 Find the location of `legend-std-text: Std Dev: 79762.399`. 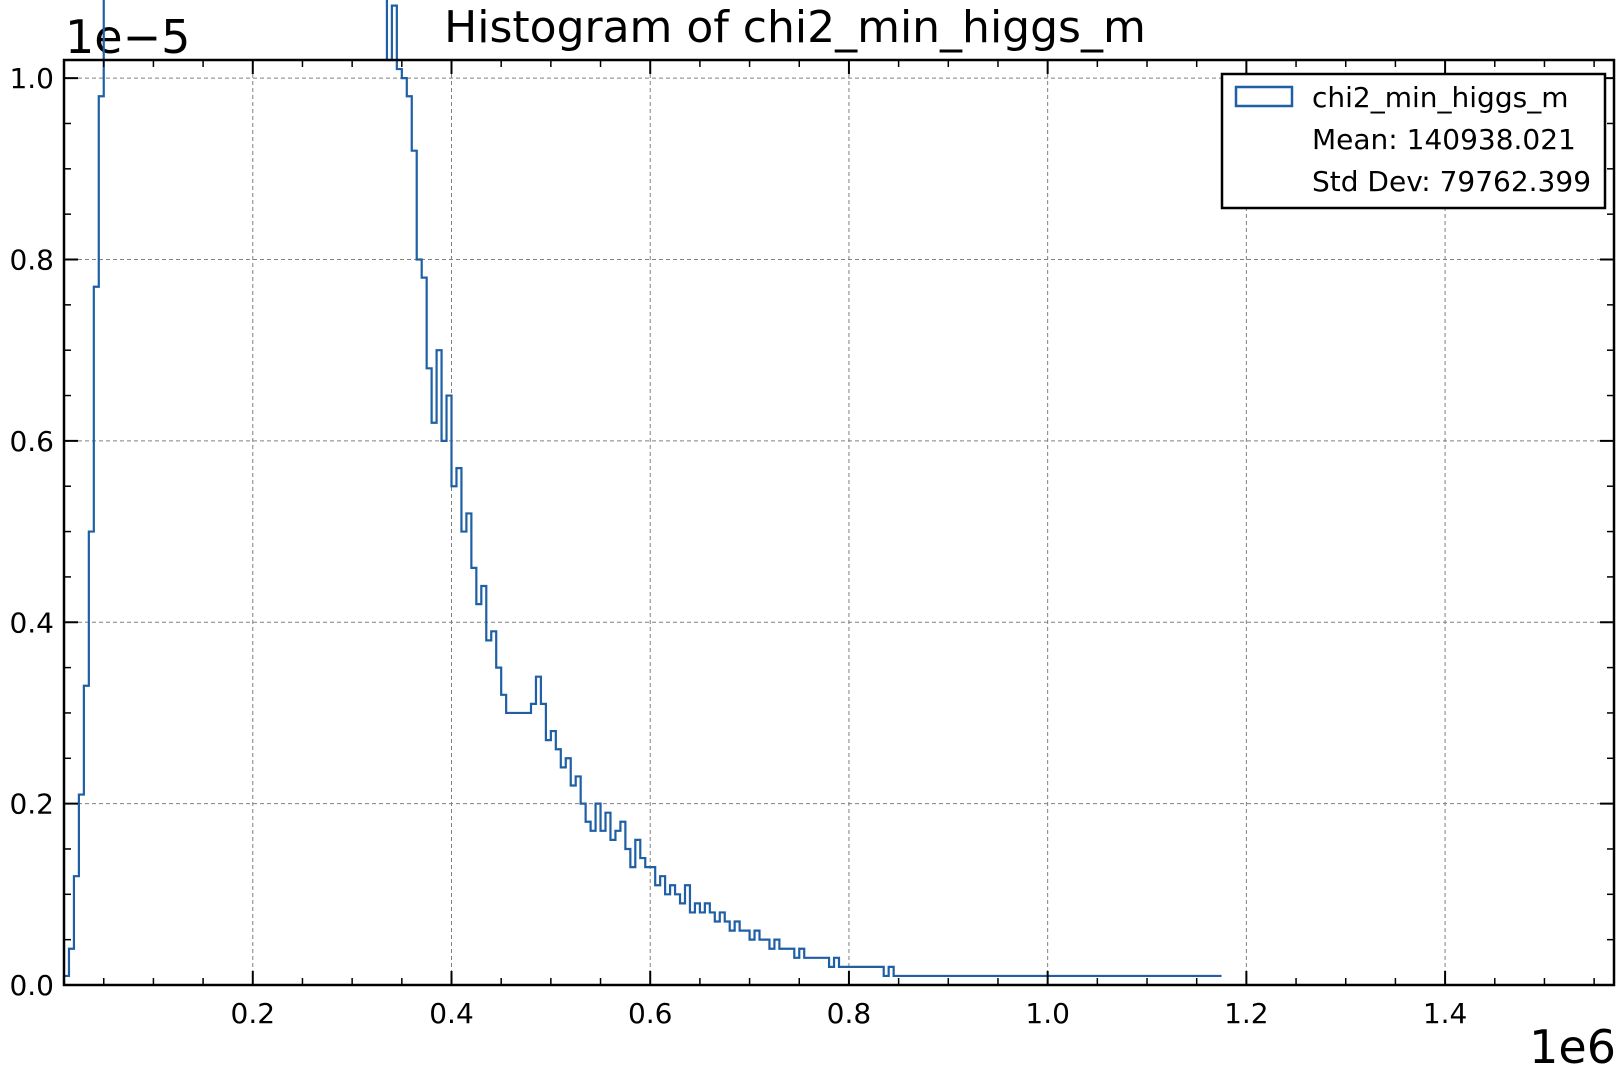

legend-std-text: Std Dev: 79762.399 is located at coordinates (1451, 181).